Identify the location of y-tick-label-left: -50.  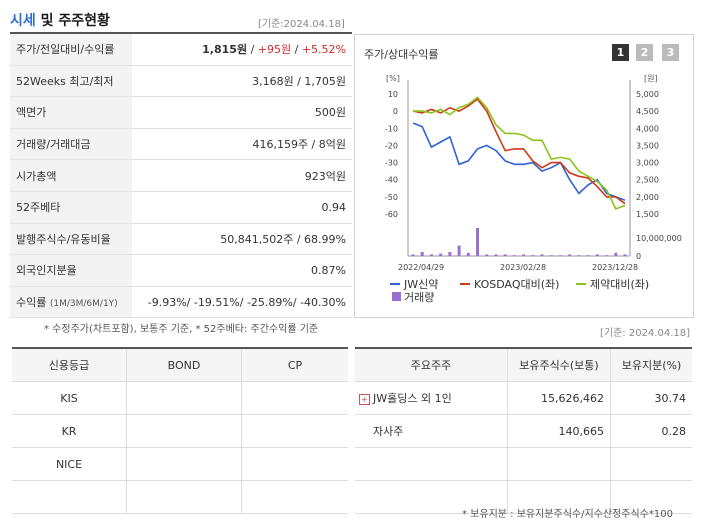
(391, 197).